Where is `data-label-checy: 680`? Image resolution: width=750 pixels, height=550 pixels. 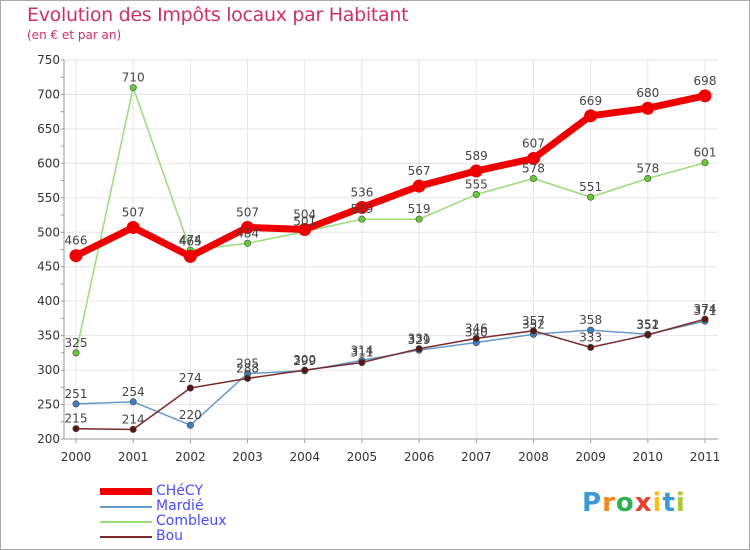 data-label-checy: 680 is located at coordinates (647, 93).